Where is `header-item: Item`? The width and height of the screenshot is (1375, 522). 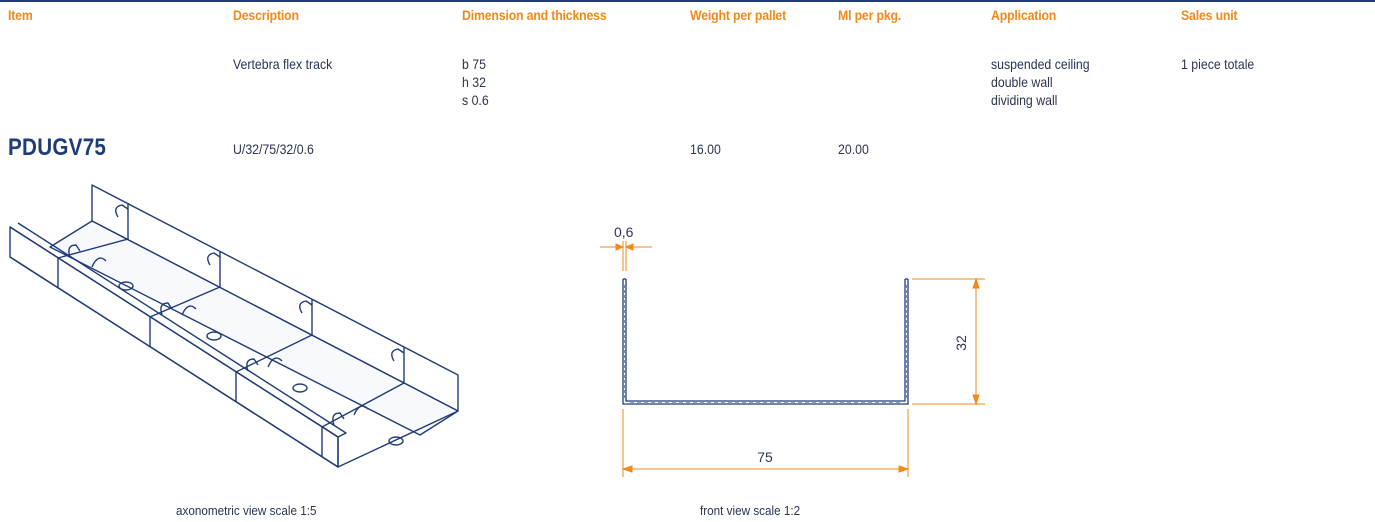 header-item: Item is located at coordinates (20, 15).